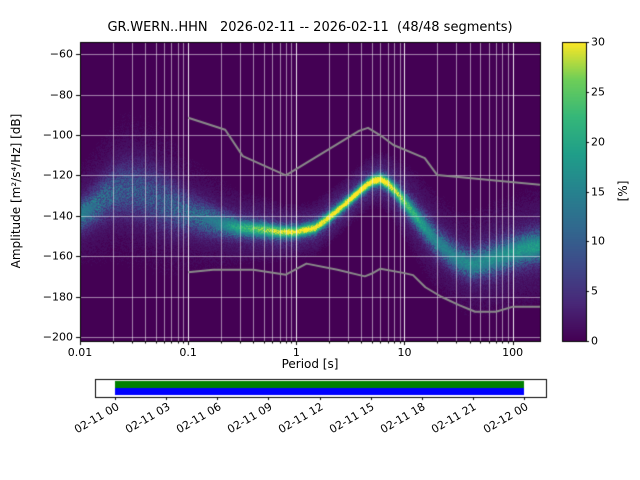 This screenshot has width=640, height=480. Describe the element at coordinates (57, 175) in the screenshot. I see `y-tick-label: −120` at that location.